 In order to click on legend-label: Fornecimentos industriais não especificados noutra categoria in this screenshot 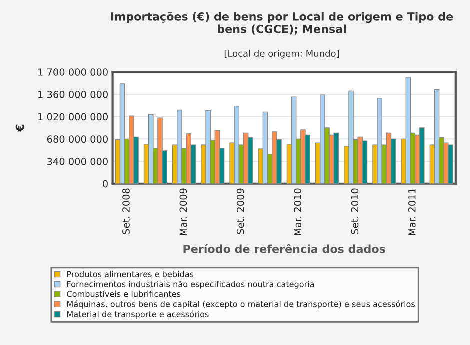, I will do `click(191, 284)`.